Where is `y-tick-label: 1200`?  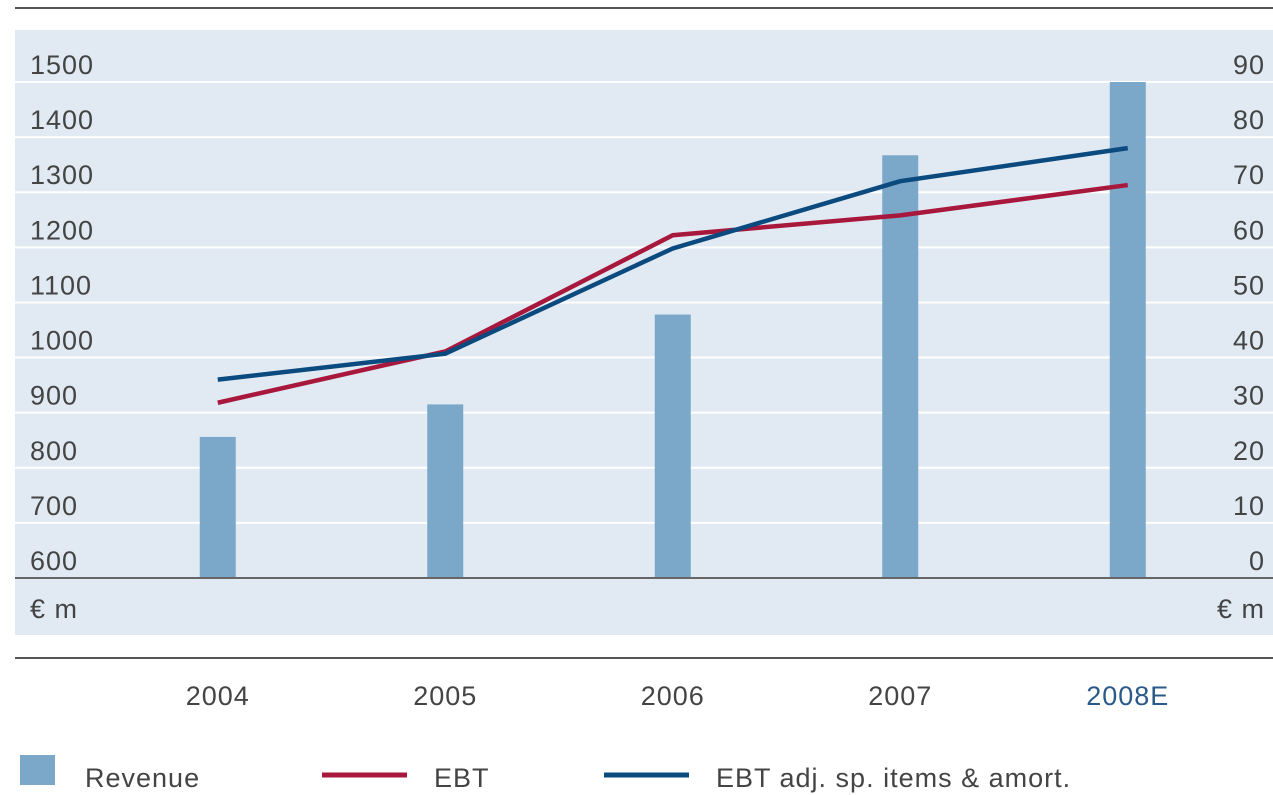
y-tick-label: 1200 is located at coordinates (62, 230).